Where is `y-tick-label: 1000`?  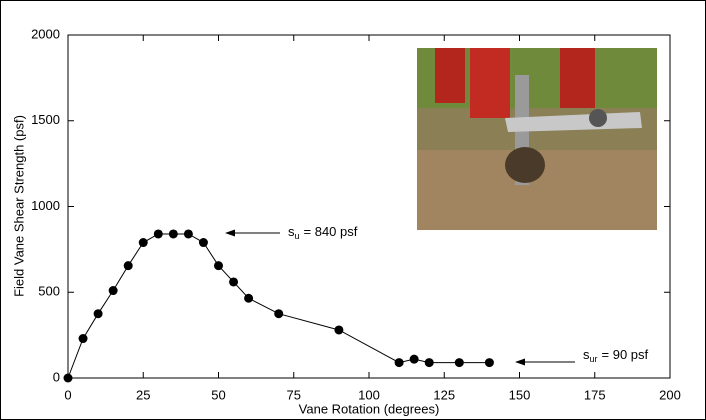
y-tick-label: 1000 is located at coordinates (45, 205).